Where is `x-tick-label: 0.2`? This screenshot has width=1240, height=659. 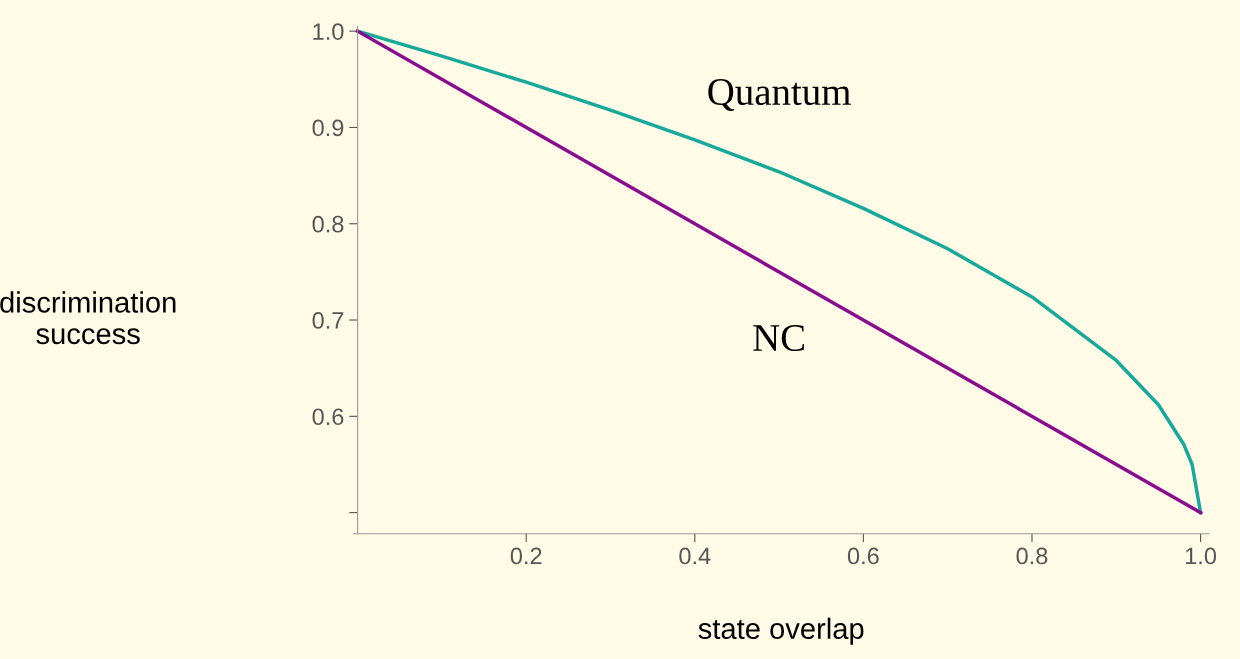
x-tick-label: 0.2 is located at coordinates (526, 556).